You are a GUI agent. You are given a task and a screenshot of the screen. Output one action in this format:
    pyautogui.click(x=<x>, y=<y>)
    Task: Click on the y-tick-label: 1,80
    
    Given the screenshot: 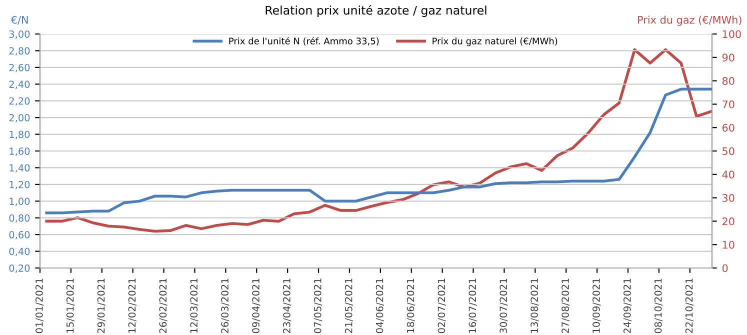 What is the action you would take?
    pyautogui.click(x=20, y=135)
    